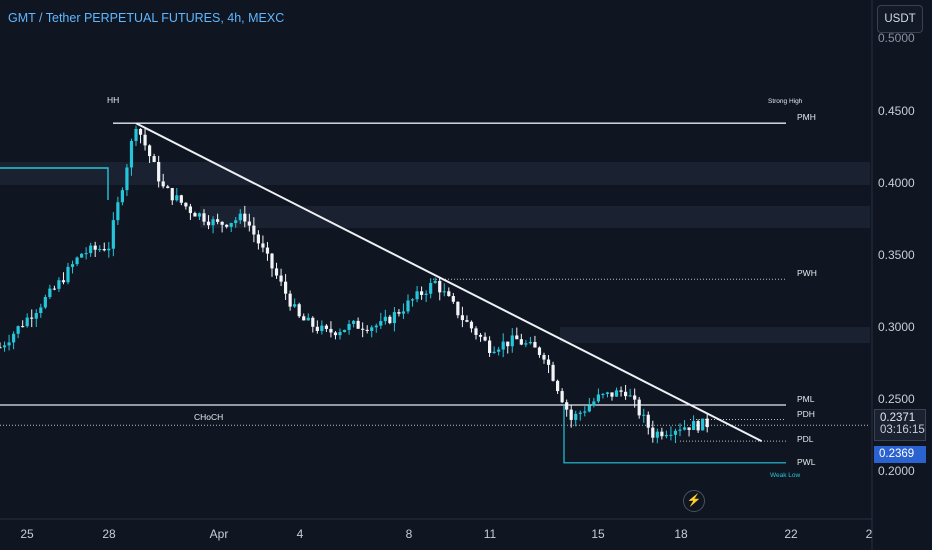 This screenshot has width=932, height=550. I want to click on strong-high-label: Strong High, so click(785, 101).